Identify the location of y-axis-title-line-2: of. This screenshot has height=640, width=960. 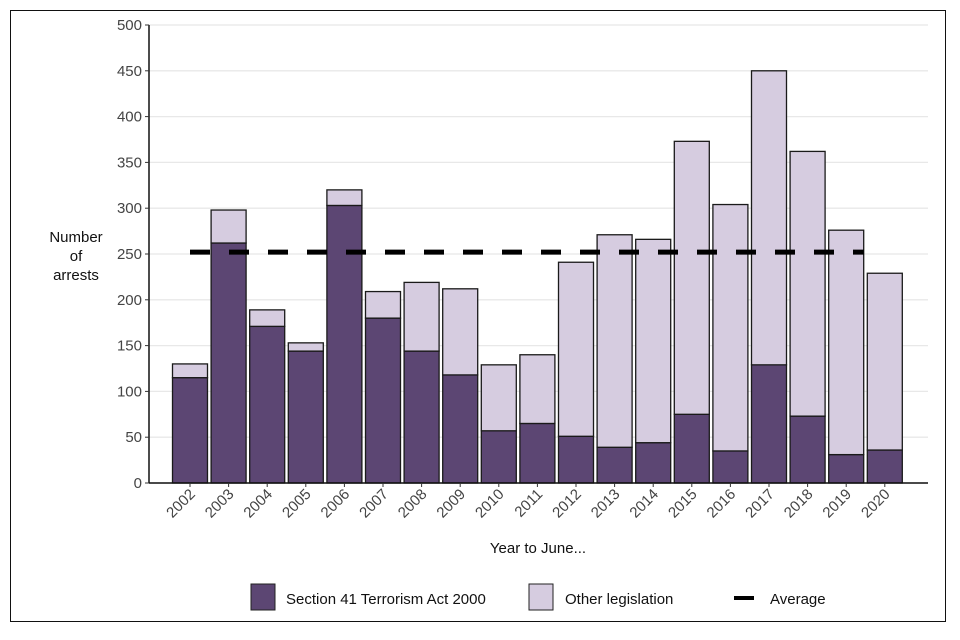
(76, 256).